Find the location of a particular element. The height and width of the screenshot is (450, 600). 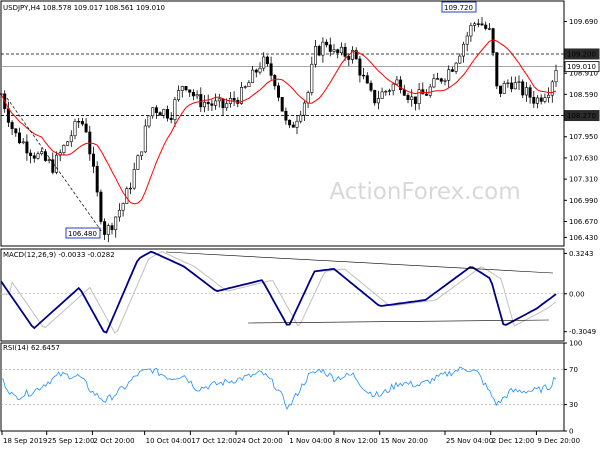

price-y-tick-label: 106.990 is located at coordinates (583, 201).